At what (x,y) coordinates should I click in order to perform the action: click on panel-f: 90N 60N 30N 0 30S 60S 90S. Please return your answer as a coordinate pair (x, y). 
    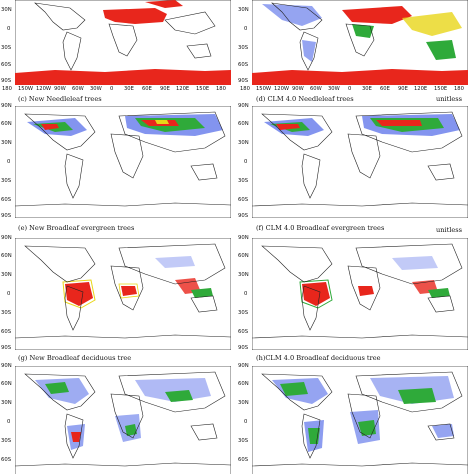
    Looking at the image, I should click on (353, 293).